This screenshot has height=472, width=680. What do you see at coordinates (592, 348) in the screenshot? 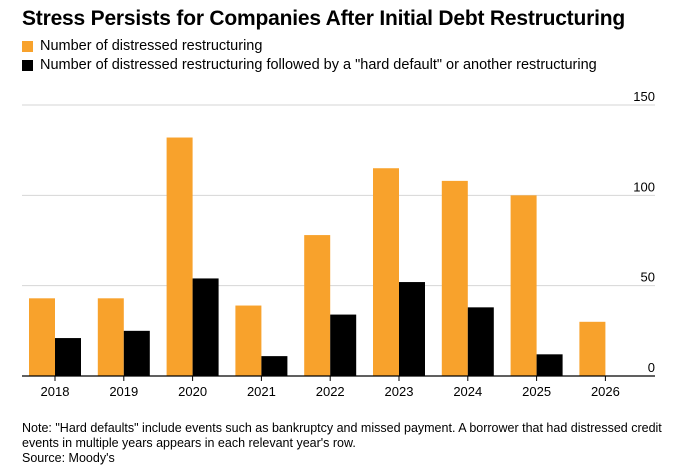
I see `bar-distressed-2026` at bounding box center [592, 348].